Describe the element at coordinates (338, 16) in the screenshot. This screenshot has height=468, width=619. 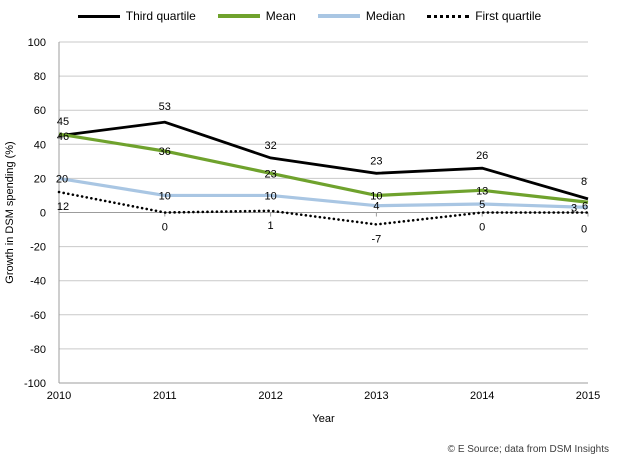
I see `median-line-swatch` at that location.